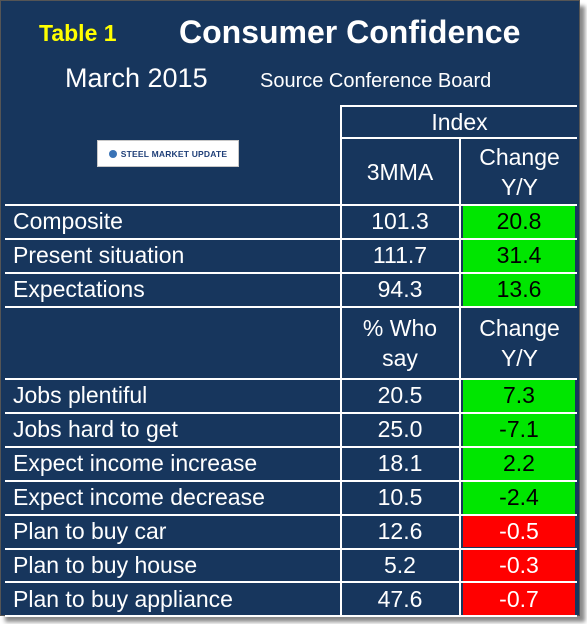 This screenshot has width=587, height=624. What do you see at coordinates (519, 222) in the screenshot?
I see `row-change: 20.8` at bounding box center [519, 222].